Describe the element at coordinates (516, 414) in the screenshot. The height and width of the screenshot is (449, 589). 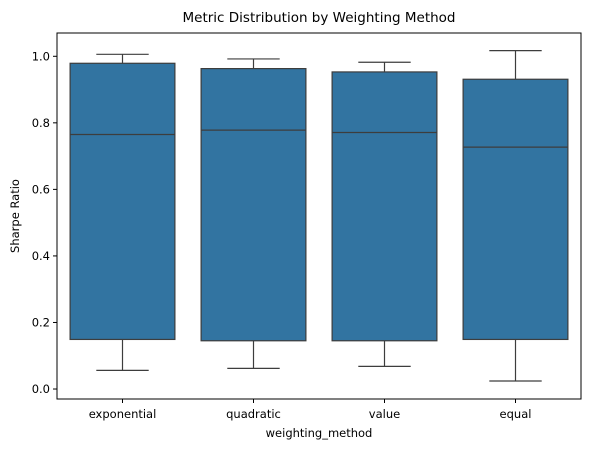
I see `x-tick-label: equal` at that location.